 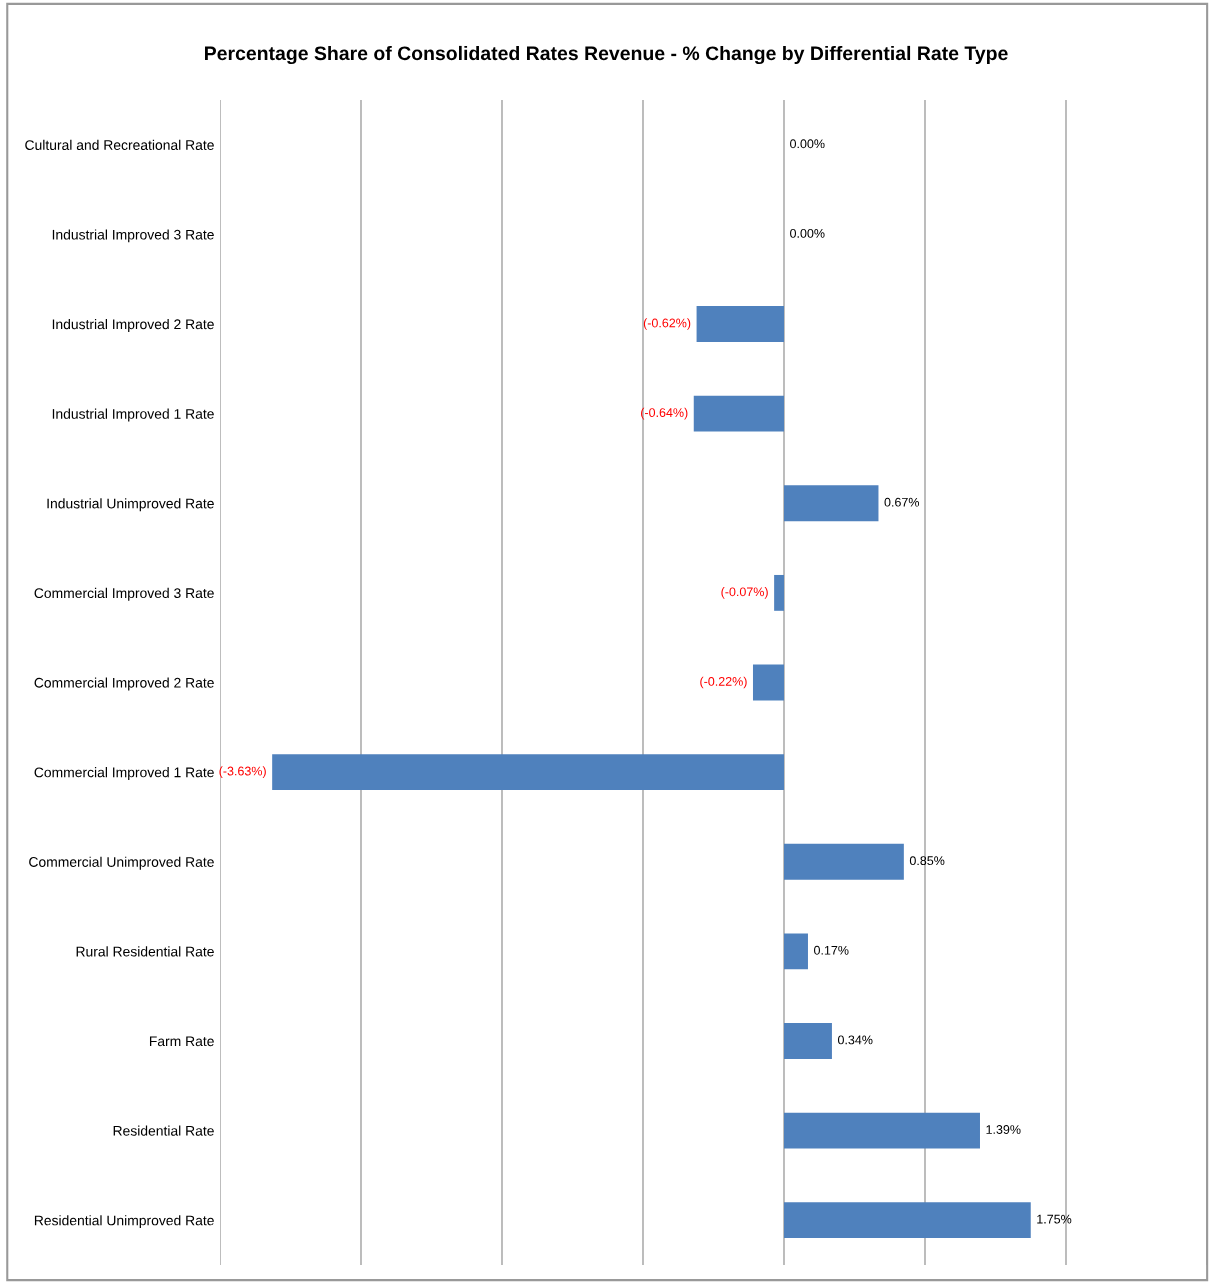 I want to click on data-label: 0.67%, so click(x=902, y=502).